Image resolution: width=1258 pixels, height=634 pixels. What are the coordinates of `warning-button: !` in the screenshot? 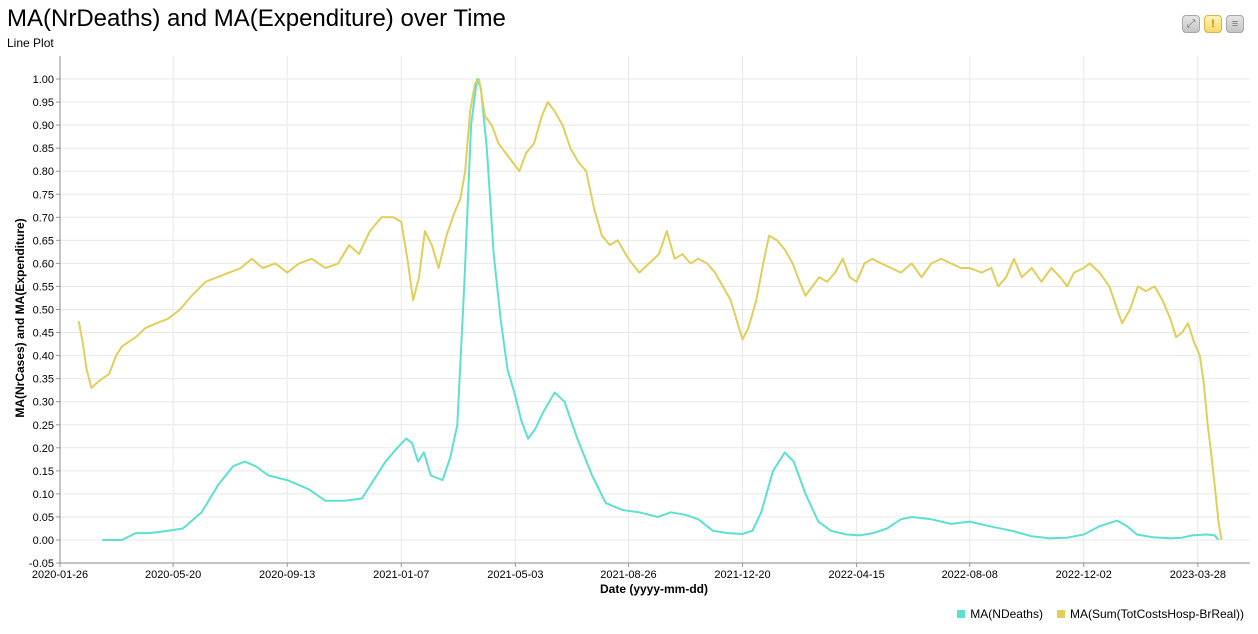 It's located at (1213, 24).